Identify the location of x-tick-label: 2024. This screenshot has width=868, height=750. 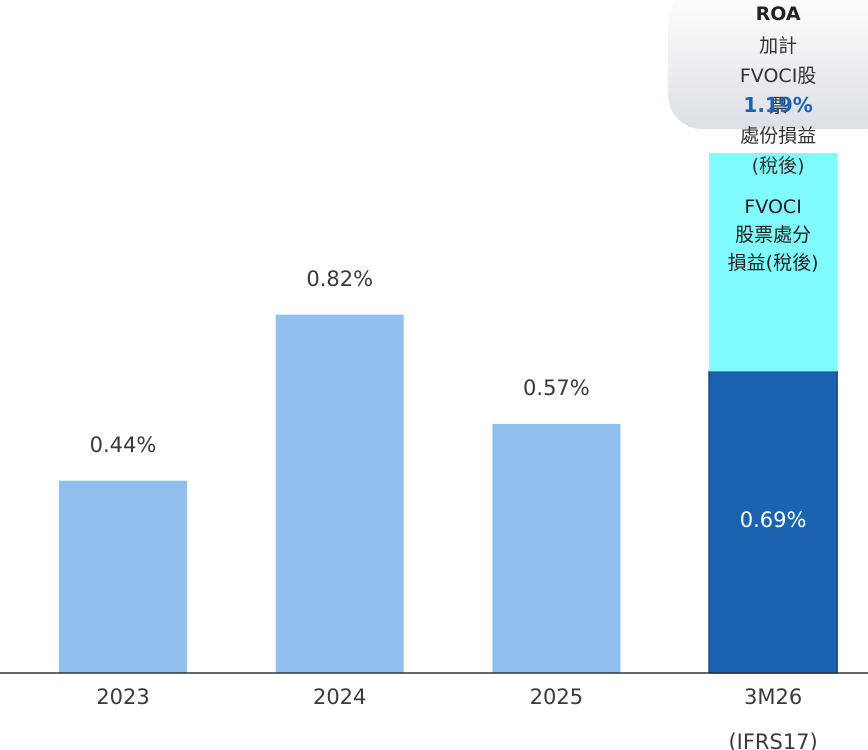
(339, 697).